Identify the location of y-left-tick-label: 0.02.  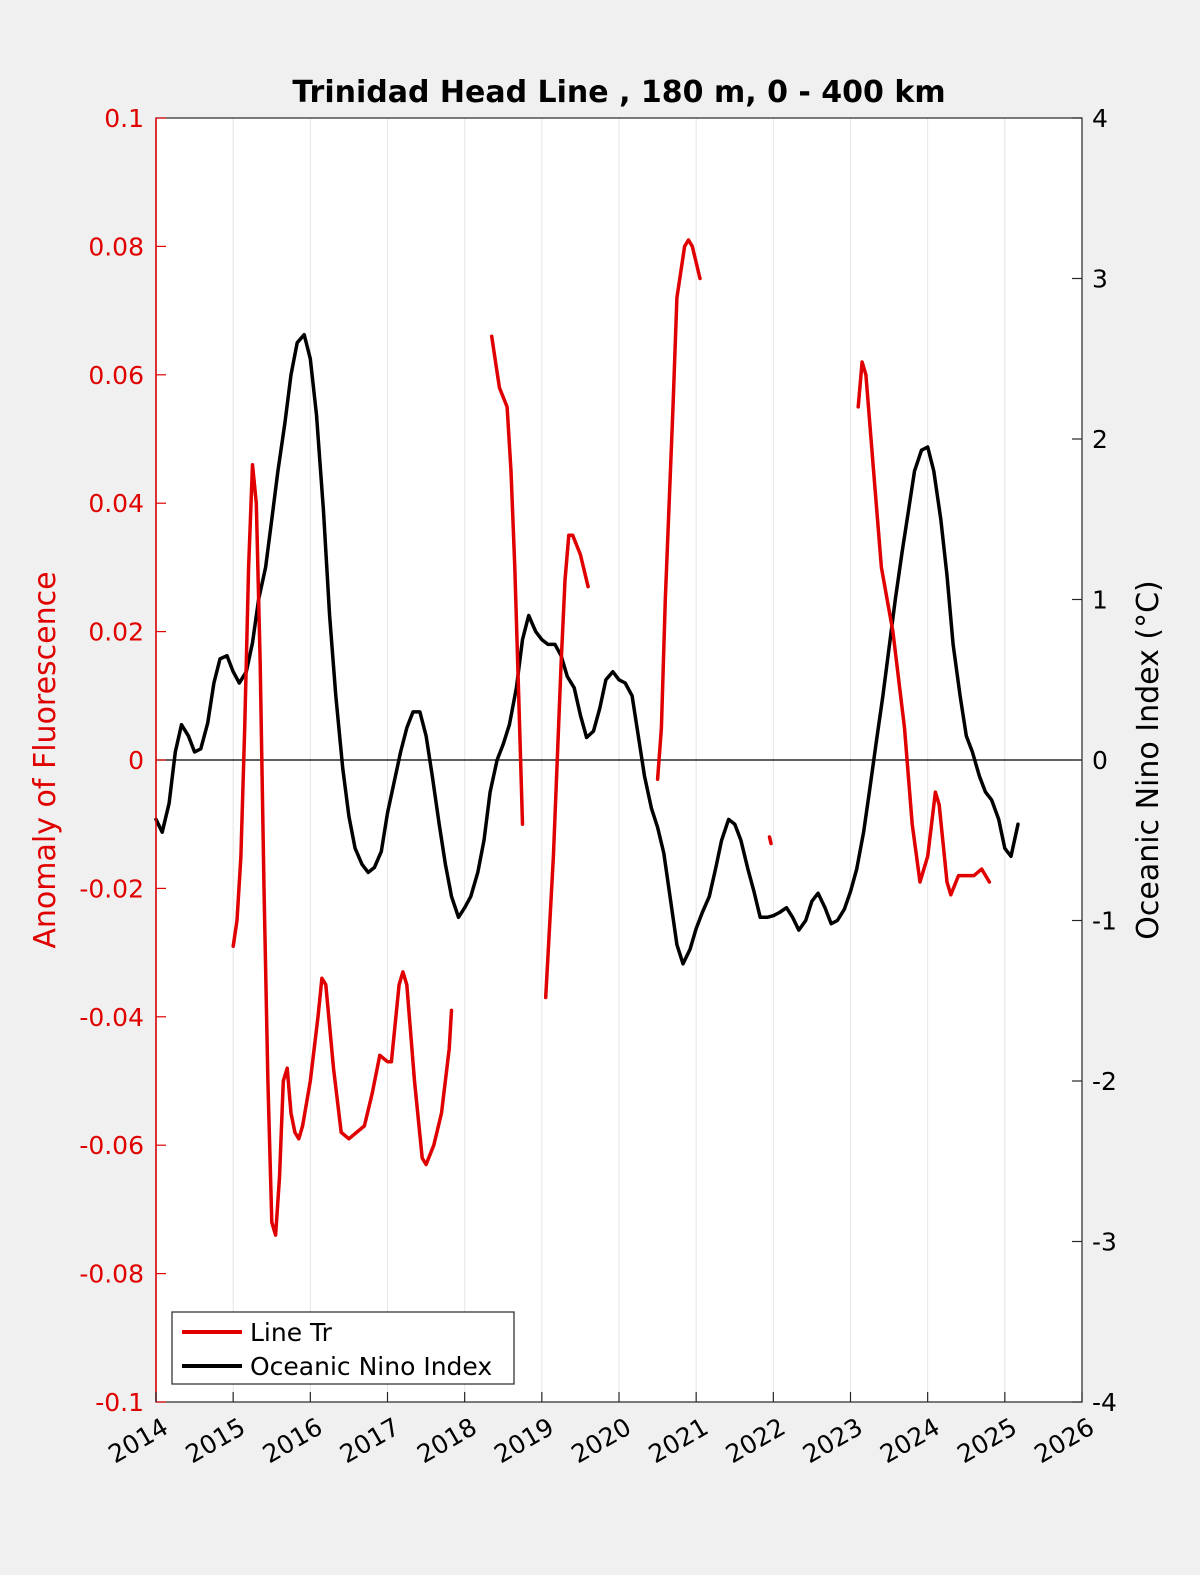
(116, 632).